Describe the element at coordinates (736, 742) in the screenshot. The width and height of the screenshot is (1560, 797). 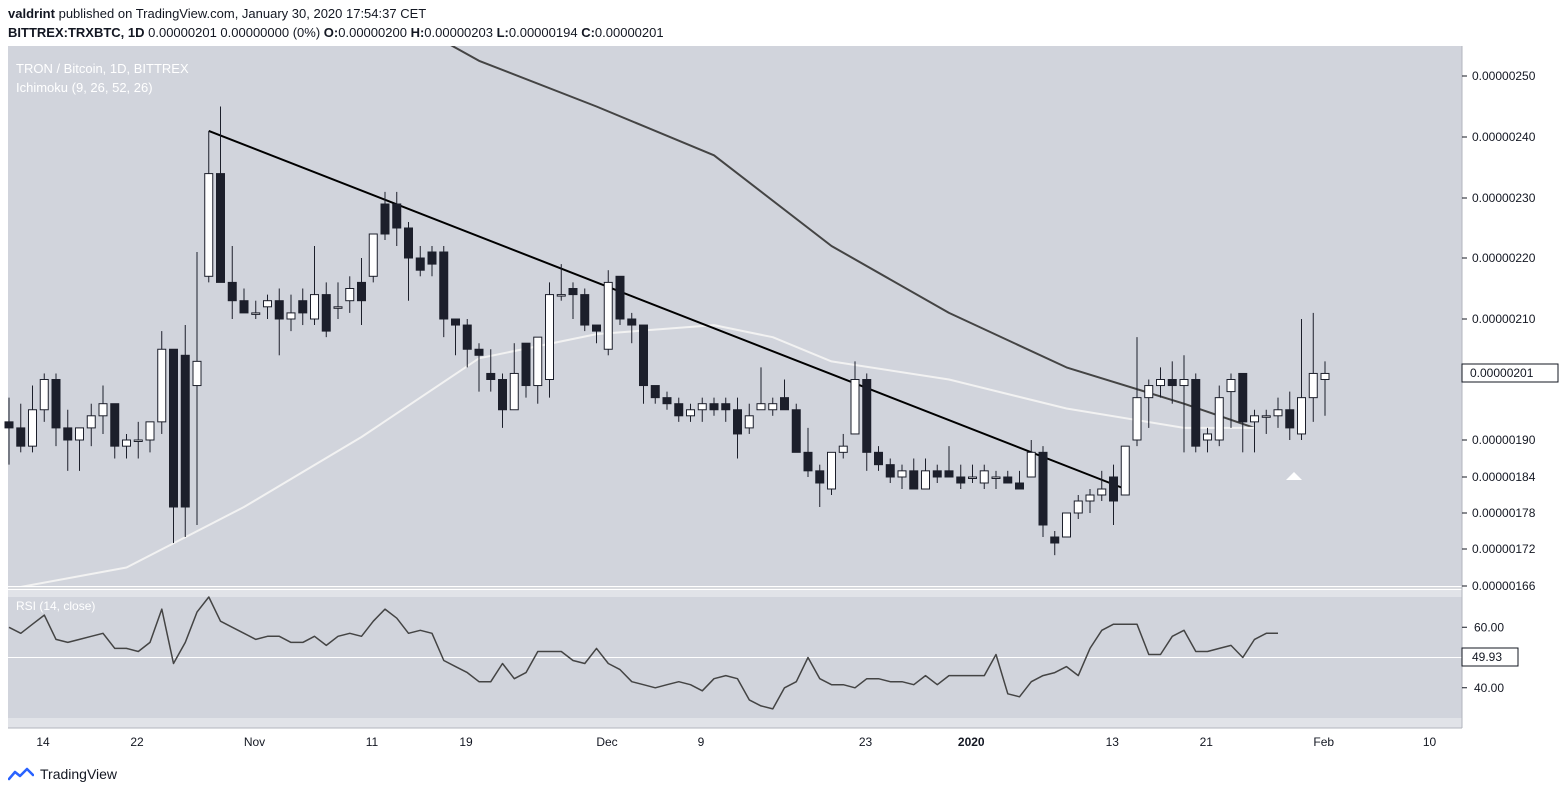
I see `time-axis: 14 22 Nov 11 19 Dec 9 23 2020 13 21 Feb 10` at that location.